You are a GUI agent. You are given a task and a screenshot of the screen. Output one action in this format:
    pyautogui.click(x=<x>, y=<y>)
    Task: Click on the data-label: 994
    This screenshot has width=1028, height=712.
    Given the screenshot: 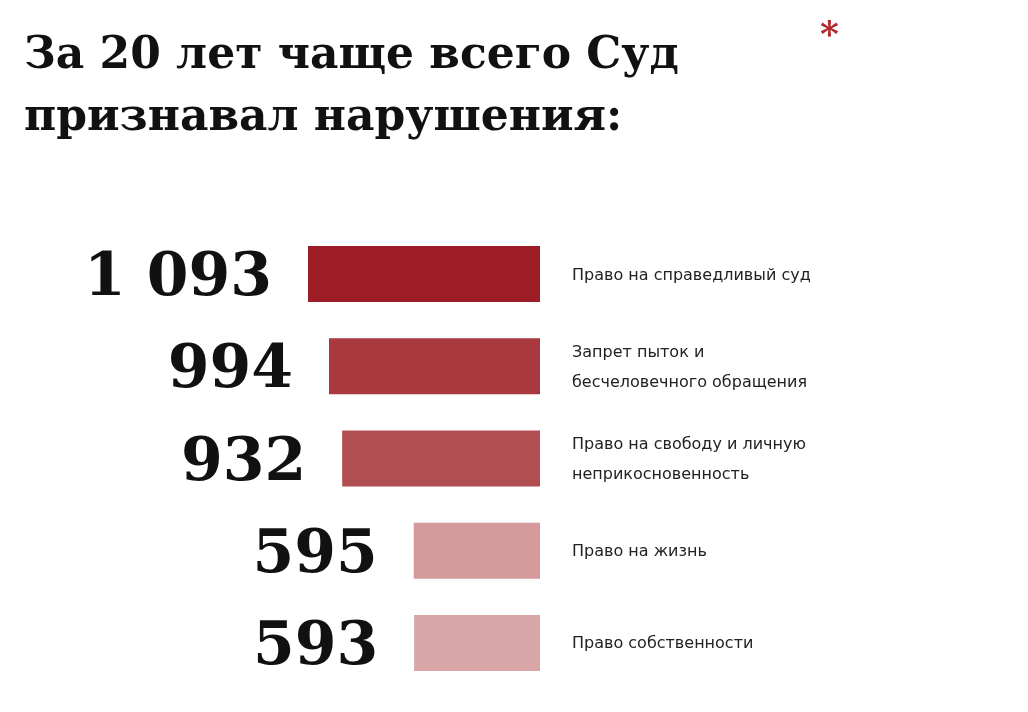 What is the action you would take?
    pyautogui.click(x=230, y=366)
    